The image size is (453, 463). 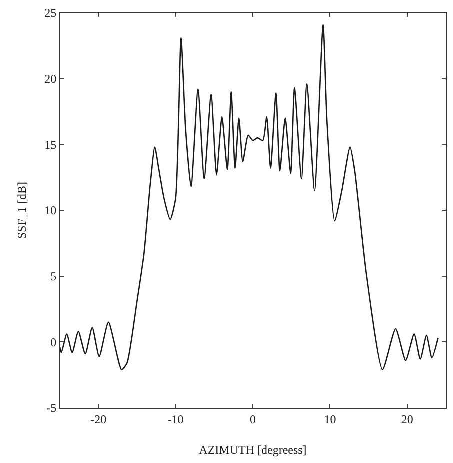 I want to click on x-tick-label: 0, so click(x=253, y=419).